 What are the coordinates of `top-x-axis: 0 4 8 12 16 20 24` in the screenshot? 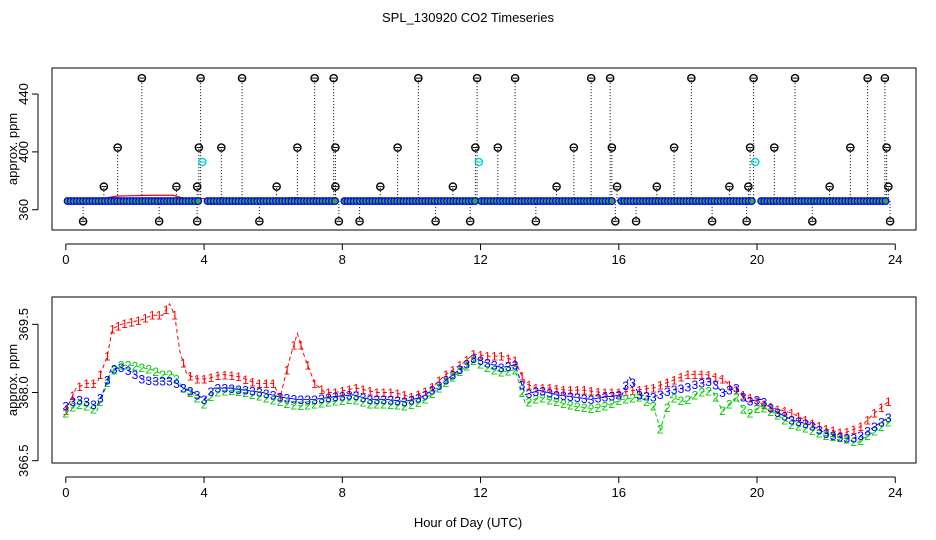 It's located at (482, 255).